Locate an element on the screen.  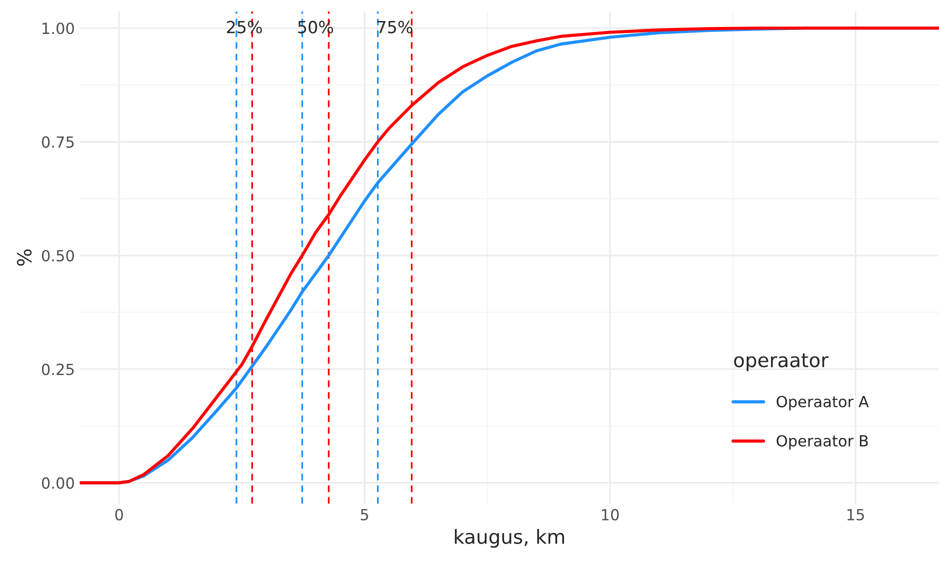
x-tick-label: 15 is located at coordinates (855, 514).